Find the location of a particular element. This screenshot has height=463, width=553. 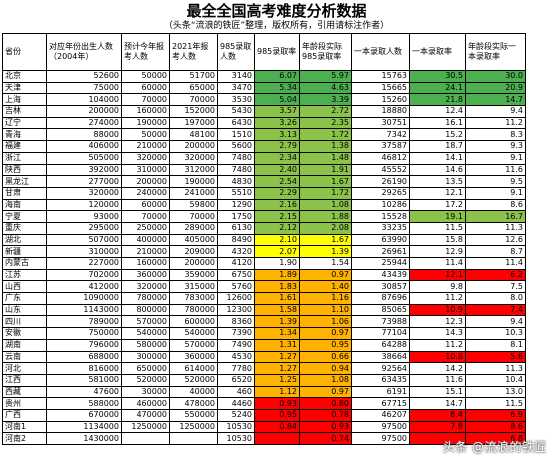

age-rate-tier1-cell: 6.2 is located at coordinates (495, 275).